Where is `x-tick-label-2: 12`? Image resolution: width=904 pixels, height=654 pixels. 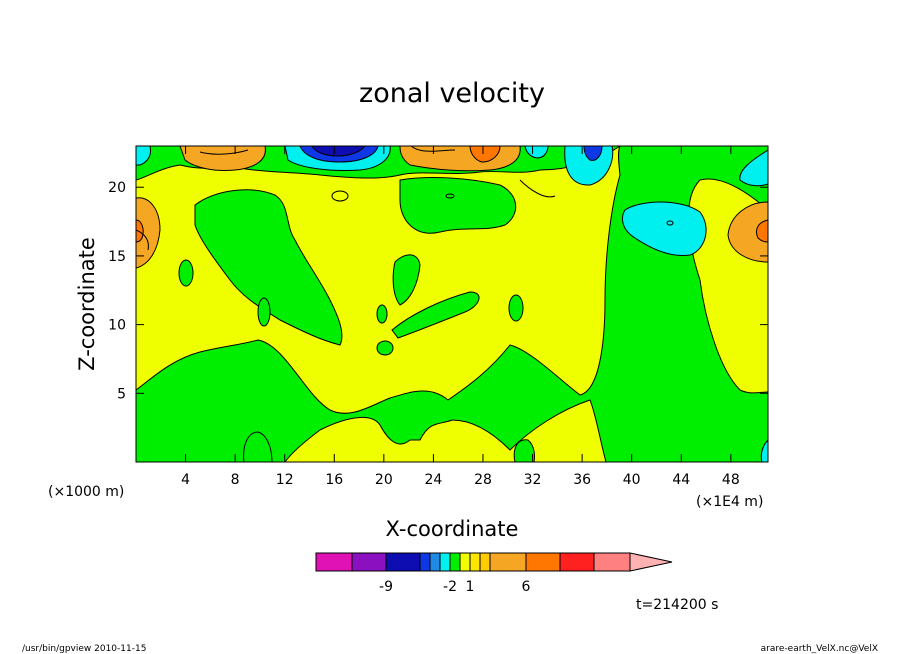
x-tick-label-2: 12 is located at coordinates (285, 480).